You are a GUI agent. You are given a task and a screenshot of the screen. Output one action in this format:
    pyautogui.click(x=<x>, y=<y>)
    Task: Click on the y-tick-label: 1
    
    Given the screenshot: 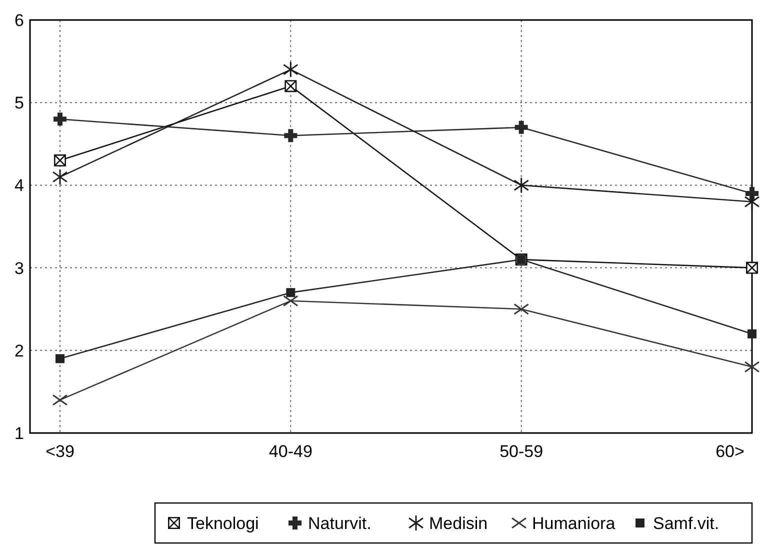 What is the action you would take?
    pyautogui.click(x=19, y=433)
    